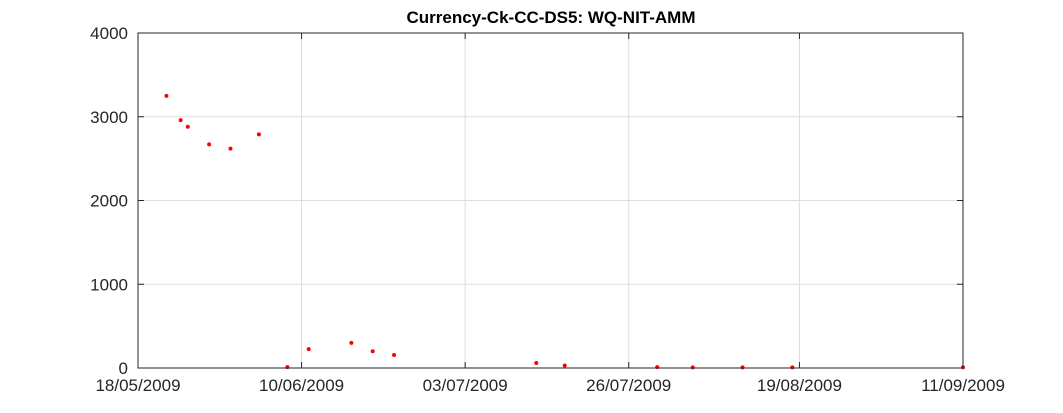 This screenshot has height=413, width=1063. I want to click on x-tick-label: 18/05/2009, so click(137, 385).